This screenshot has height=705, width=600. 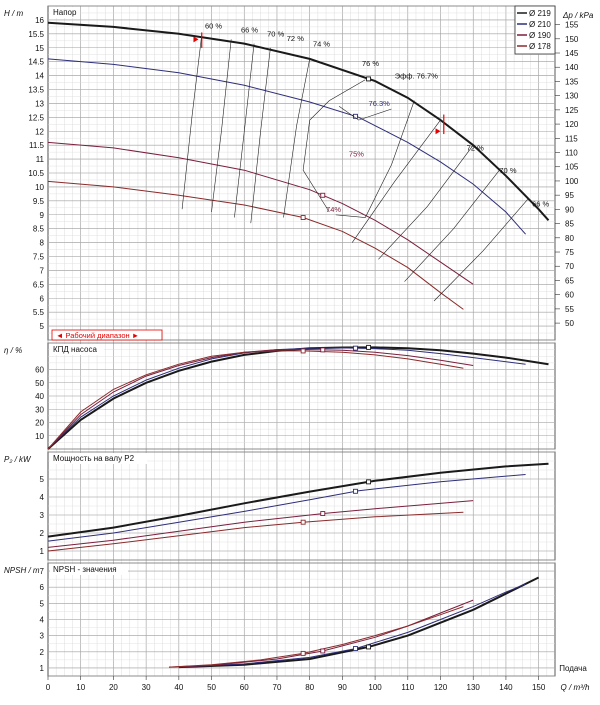 I want to click on y-tick-label: 9, so click(x=42, y=215).